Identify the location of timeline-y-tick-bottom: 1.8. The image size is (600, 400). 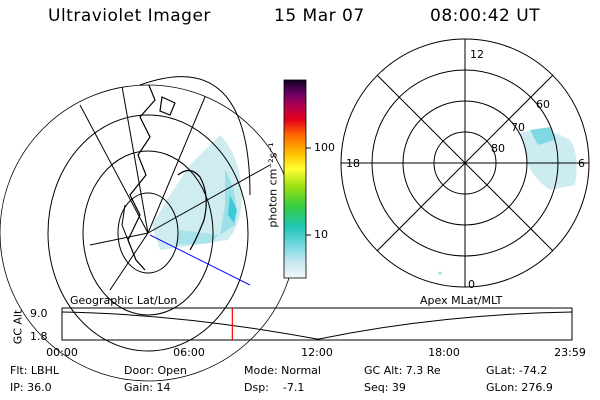
(39, 336).